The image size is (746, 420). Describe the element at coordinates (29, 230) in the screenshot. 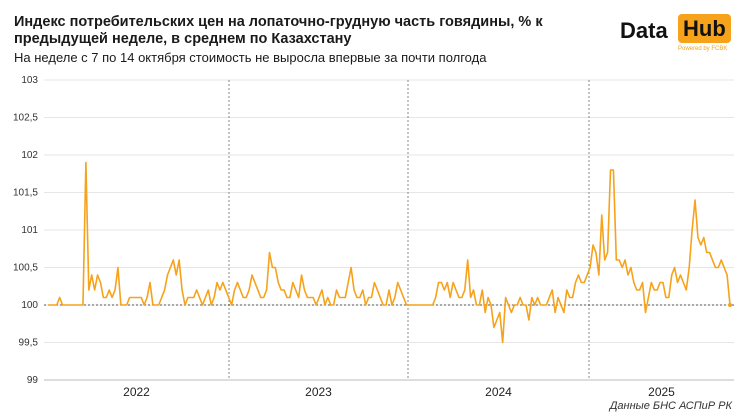

I see `y-tick-label: 101` at that location.